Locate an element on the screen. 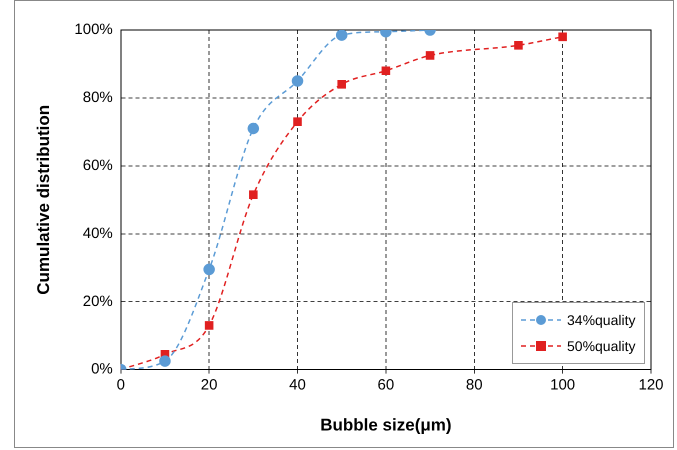  legend-label: 34%quality is located at coordinates (601, 320).